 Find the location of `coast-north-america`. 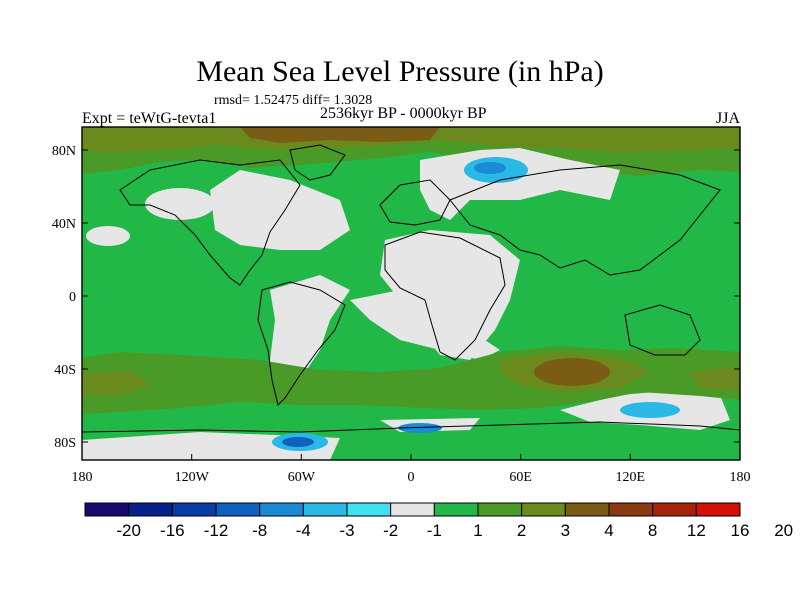

coast-north-america is located at coordinates (210, 222).